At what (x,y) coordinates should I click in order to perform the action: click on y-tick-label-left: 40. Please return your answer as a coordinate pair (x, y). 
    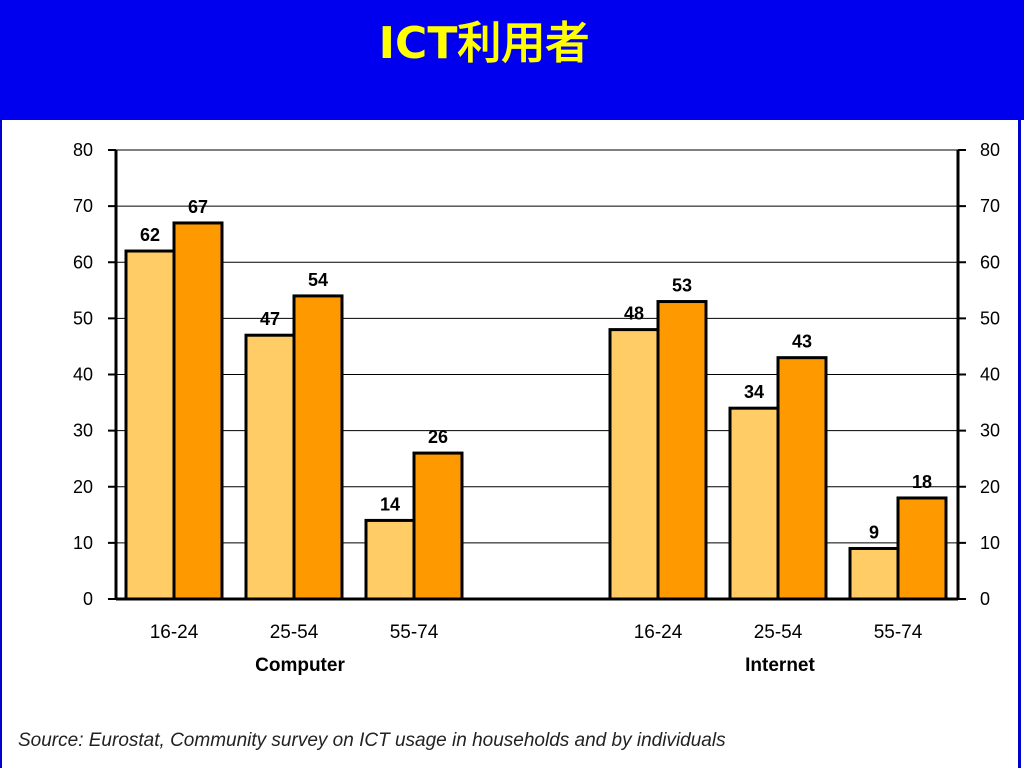
    Looking at the image, I should click on (83, 375).